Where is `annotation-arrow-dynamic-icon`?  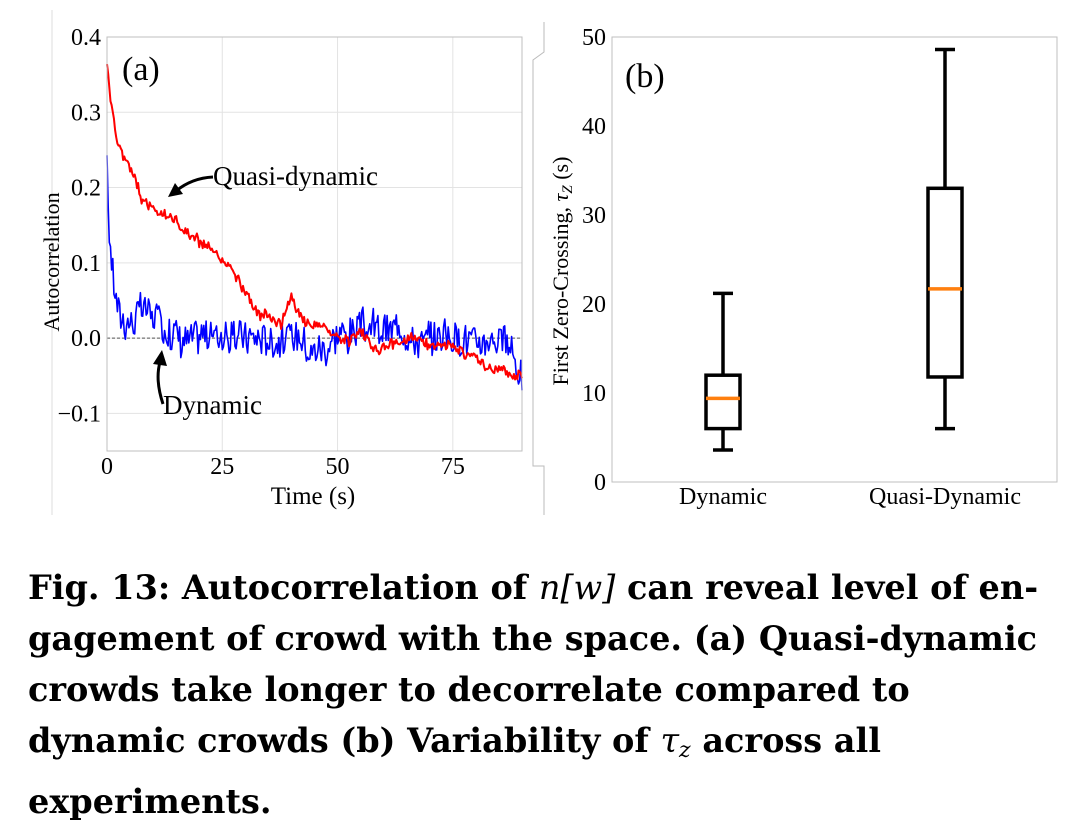 annotation-arrow-dynamic-icon is located at coordinates (160, 383).